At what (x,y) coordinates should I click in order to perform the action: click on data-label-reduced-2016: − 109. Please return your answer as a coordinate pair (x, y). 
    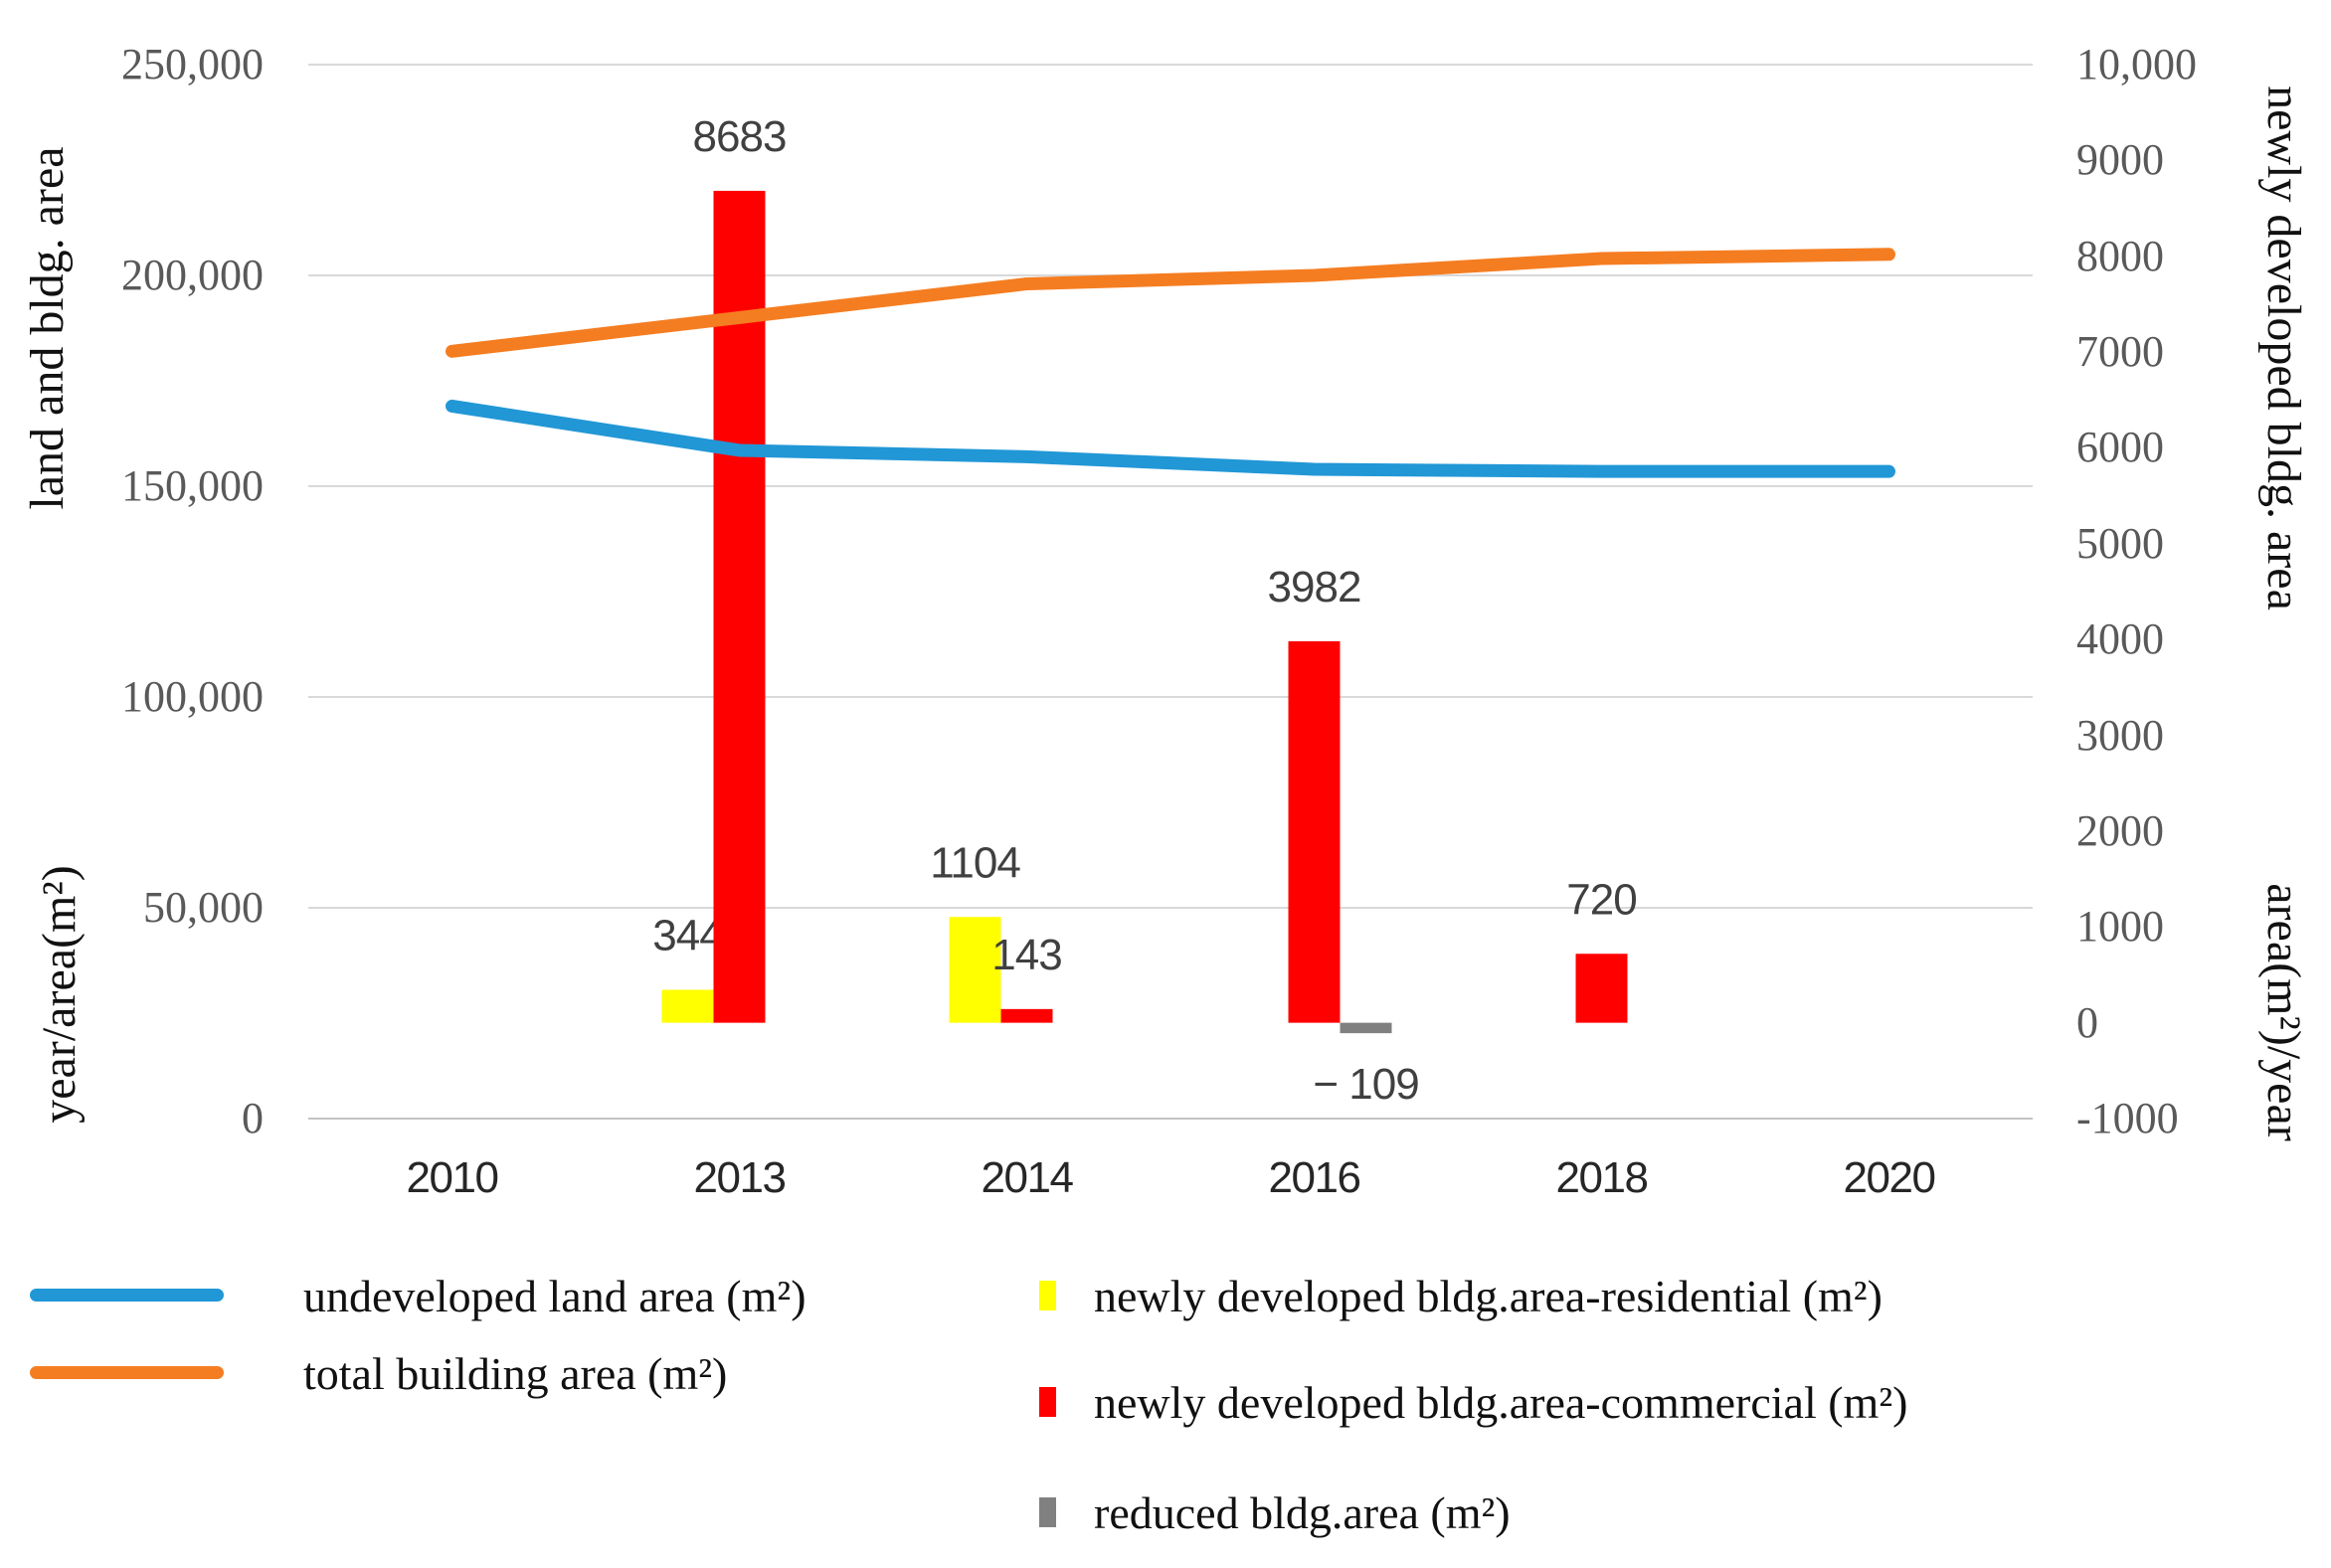
    Looking at the image, I should click on (1365, 1084).